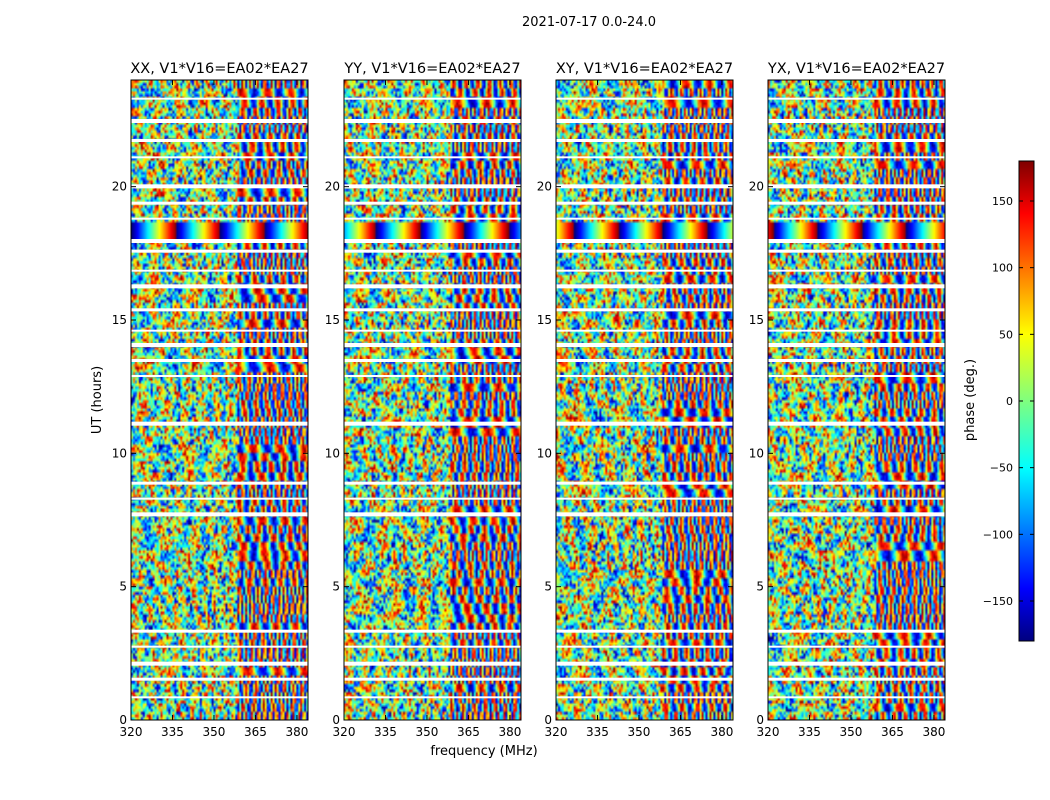 The width and height of the screenshot is (1050, 800). I want to click on colorbar-tick-label: −50, so click(1001, 468).